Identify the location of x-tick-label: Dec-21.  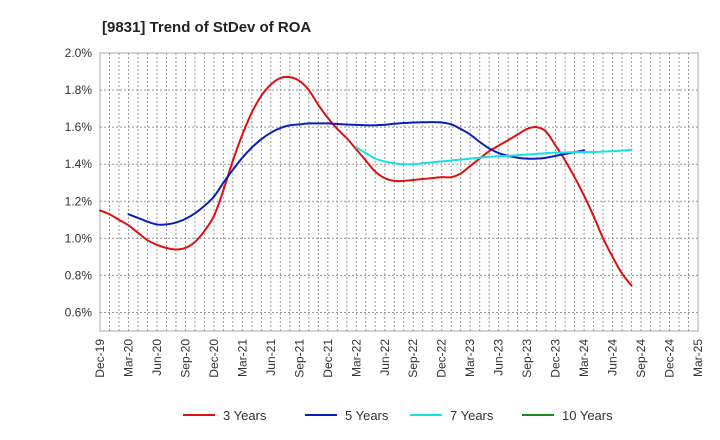
(328, 358).